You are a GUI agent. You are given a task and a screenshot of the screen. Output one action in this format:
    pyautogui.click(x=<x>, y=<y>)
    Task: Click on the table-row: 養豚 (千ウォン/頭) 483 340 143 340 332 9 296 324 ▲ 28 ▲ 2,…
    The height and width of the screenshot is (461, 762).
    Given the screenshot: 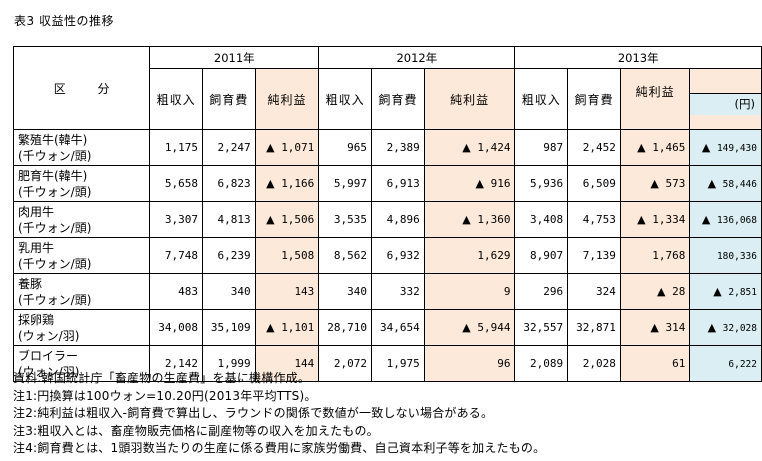 What is the action you would take?
    pyautogui.click(x=387, y=291)
    